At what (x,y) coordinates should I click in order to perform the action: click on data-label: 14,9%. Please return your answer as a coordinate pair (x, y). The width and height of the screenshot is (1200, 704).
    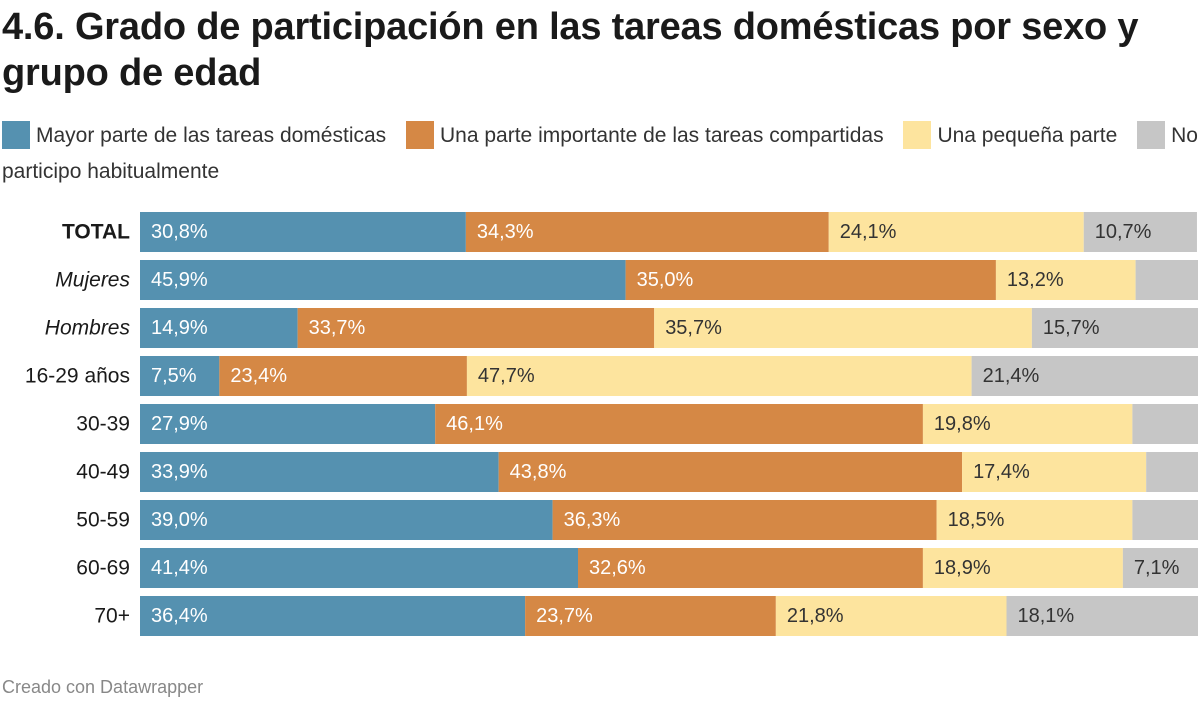
    Looking at the image, I should click on (179, 328).